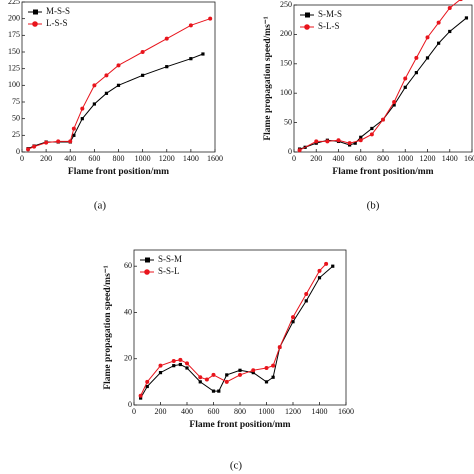 Image resolution: width=474 pixels, height=474 pixels. I want to click on legend-label: M-S-S, so click(58, 11).